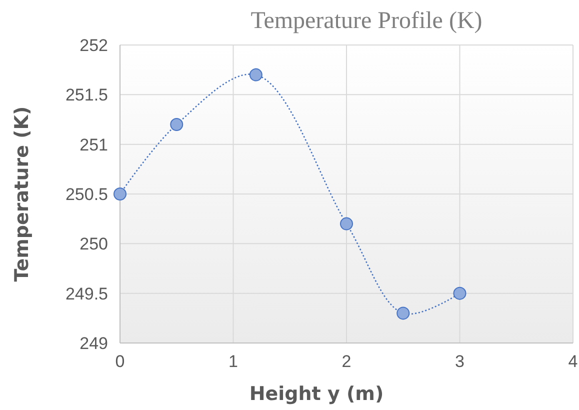 This screenshot has width=579, height=410. I want to click on y-tick-label: 250.5, so click(86, 194).